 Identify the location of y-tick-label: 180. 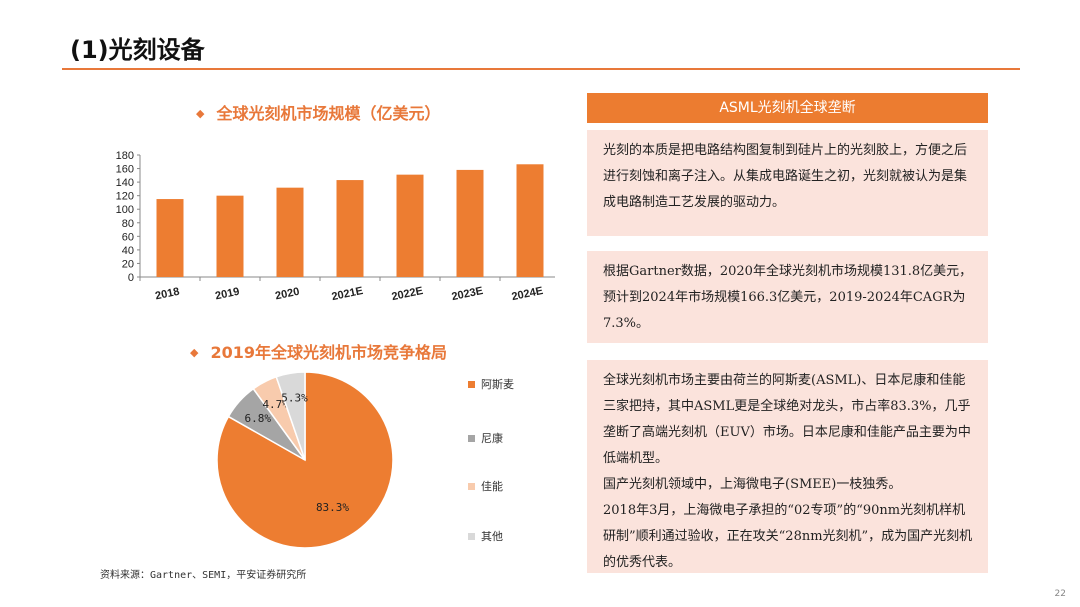
(125, 156).